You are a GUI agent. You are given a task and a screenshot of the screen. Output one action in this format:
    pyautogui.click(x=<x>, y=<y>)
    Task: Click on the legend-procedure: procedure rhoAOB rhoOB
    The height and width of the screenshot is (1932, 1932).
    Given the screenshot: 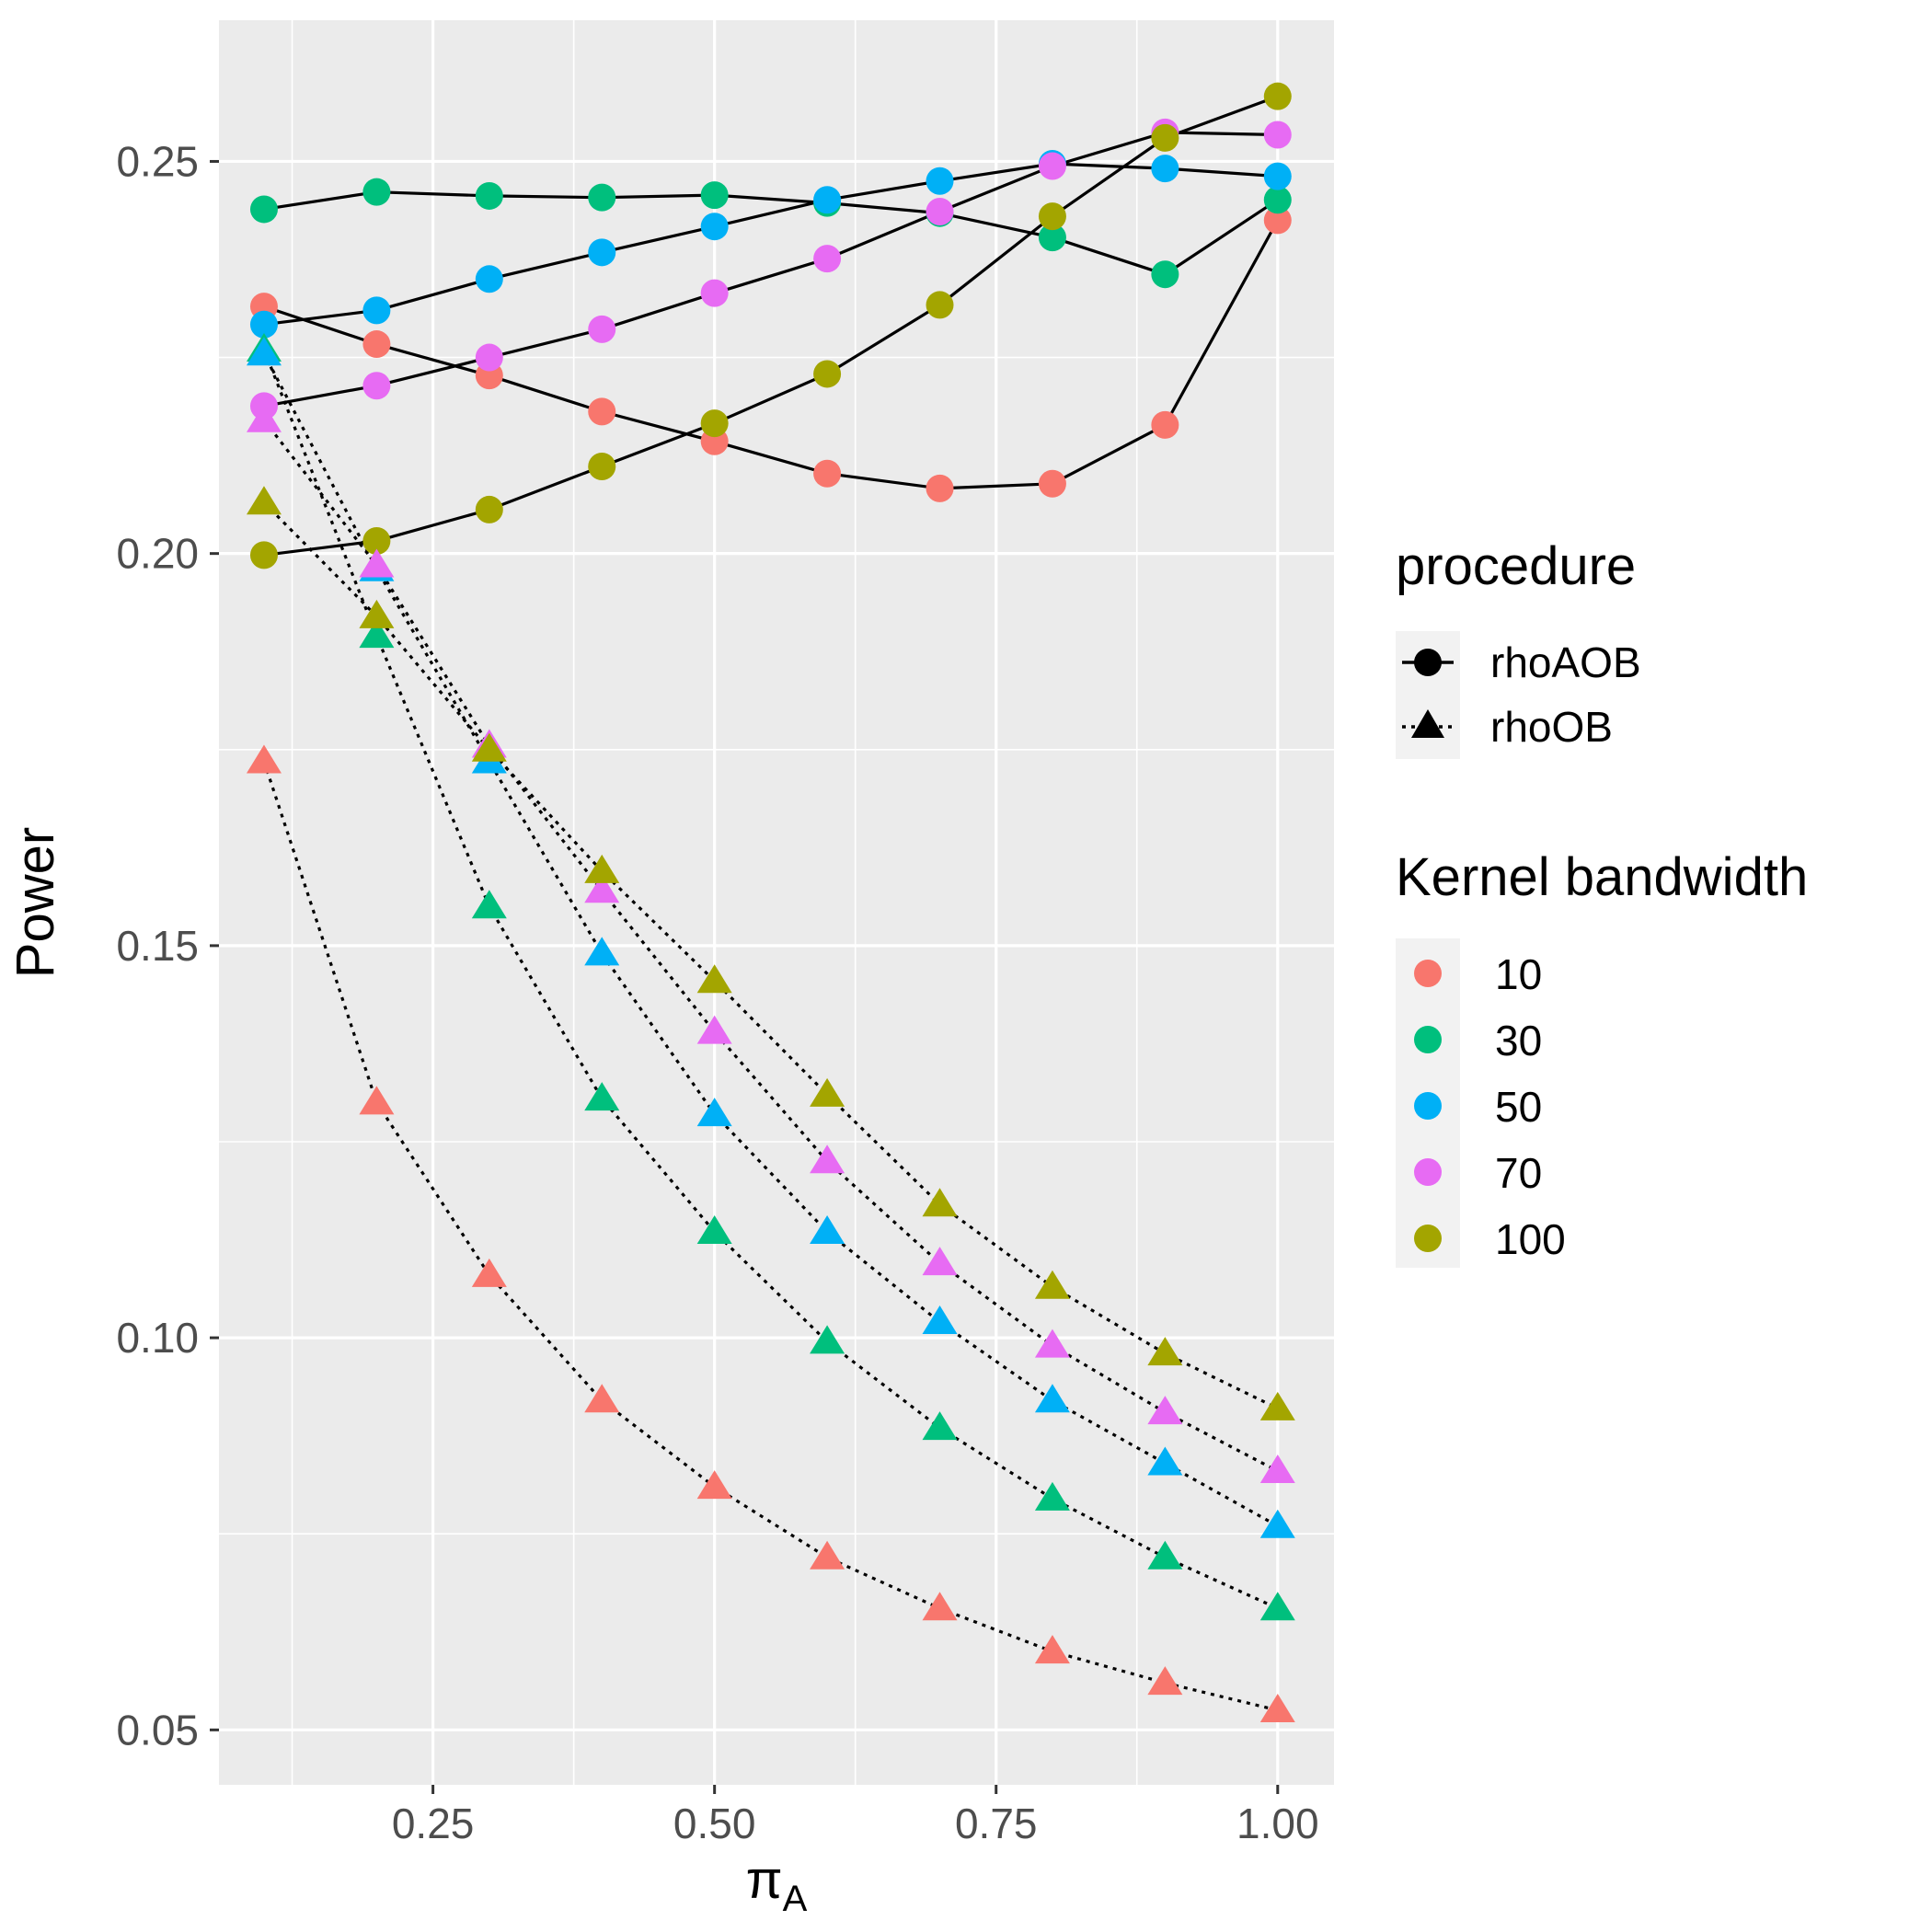 What is the action you would take?
    pyautogui.click(x=1518, y=647)
    